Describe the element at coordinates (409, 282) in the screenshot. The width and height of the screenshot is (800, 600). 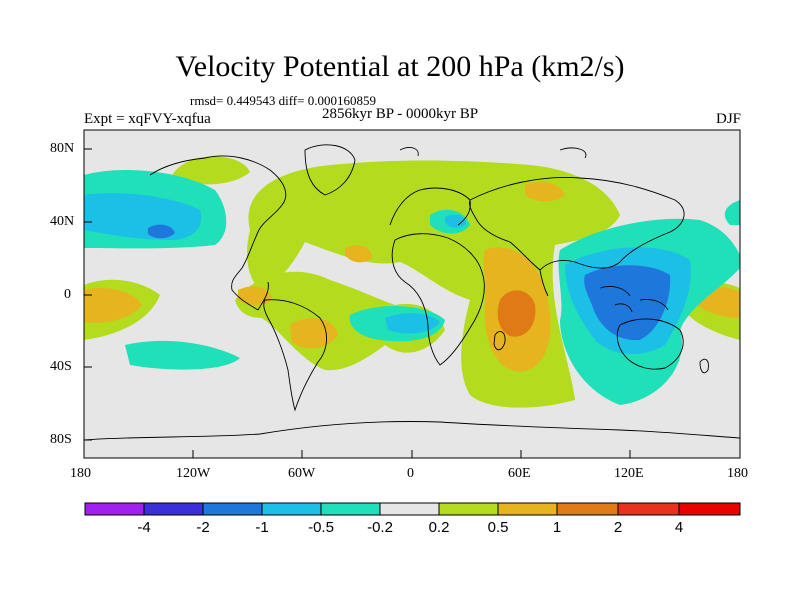
I see `strong-negative-regions` at that location.